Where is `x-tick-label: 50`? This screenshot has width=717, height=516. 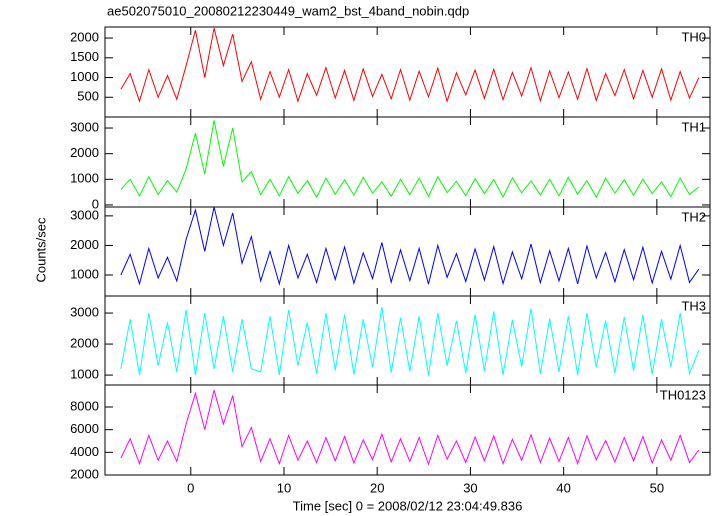 x-tick-label: 50 is located at coordinates (657, 487).